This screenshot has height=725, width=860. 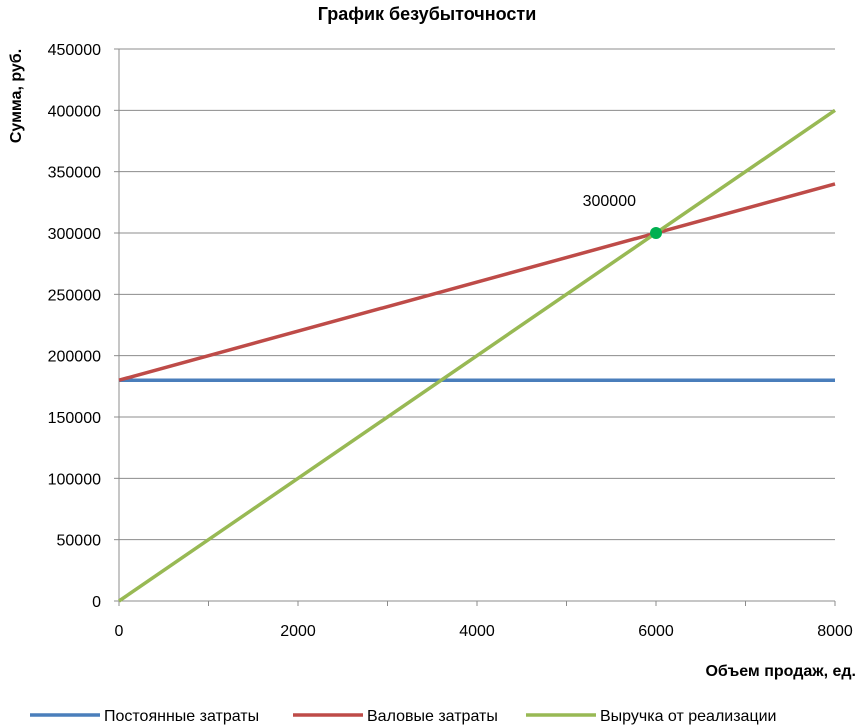 What do you see at coordinates (74, 234) in the screenshot?
I see `y-tick-label: 300000` at bounding box center [74, 234].